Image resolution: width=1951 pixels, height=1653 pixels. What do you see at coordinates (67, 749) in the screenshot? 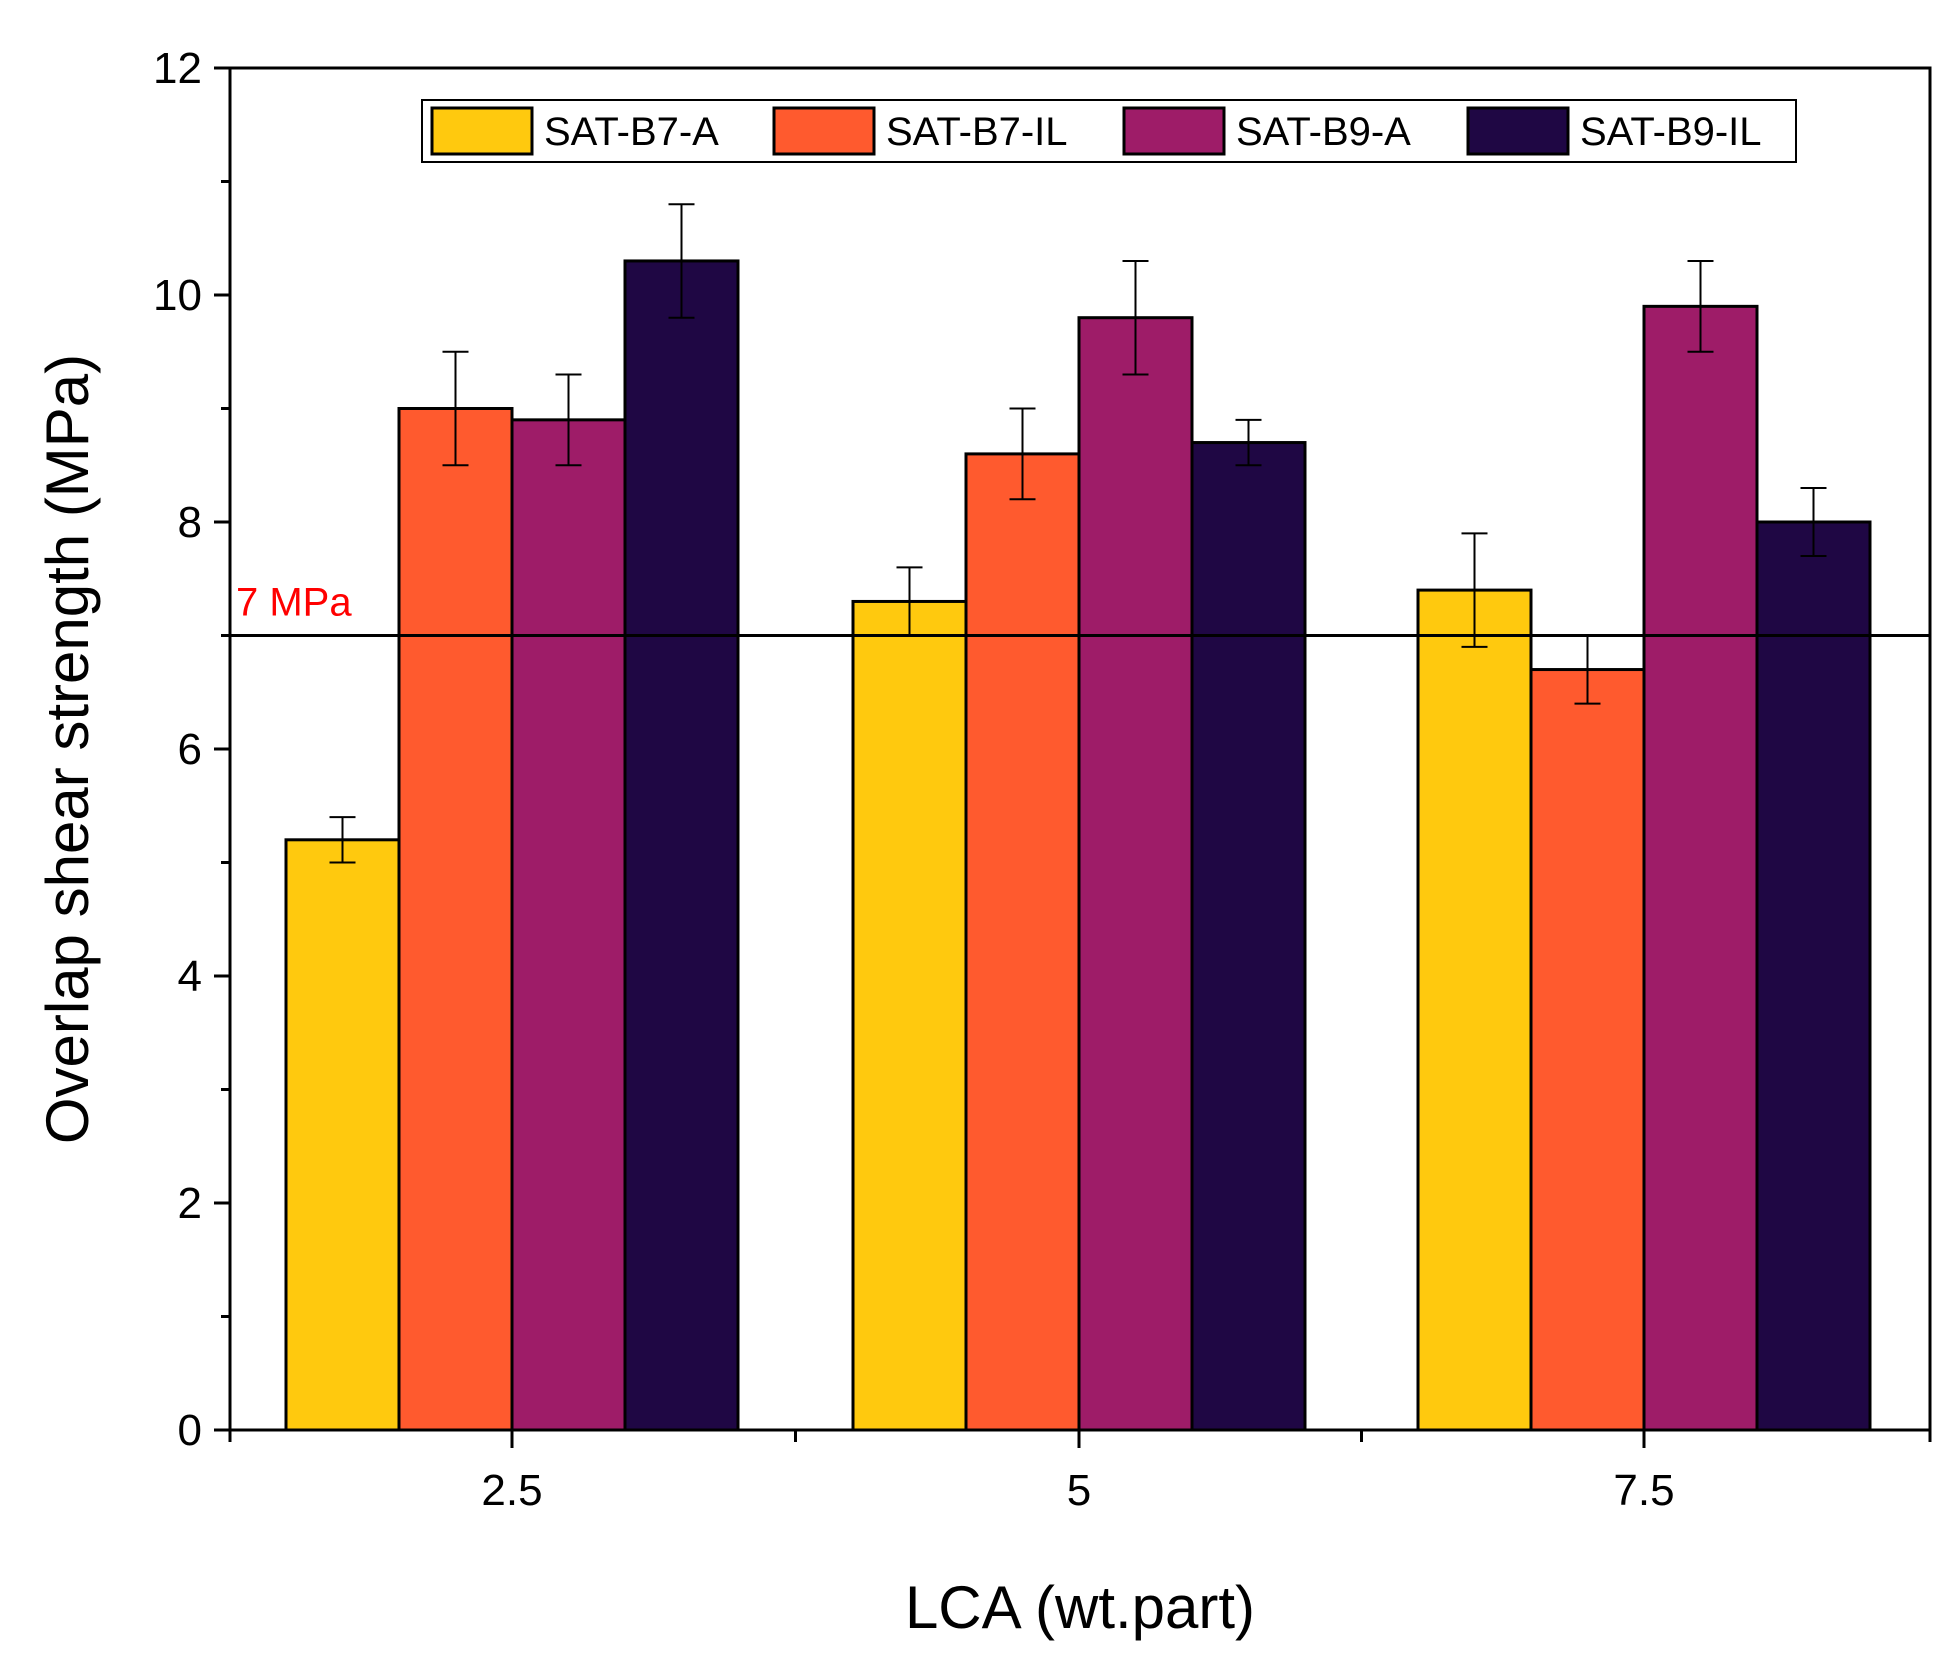
I see `y-axis-title: Overlap shear strength (MPa)` at bounding box center [67, 749].